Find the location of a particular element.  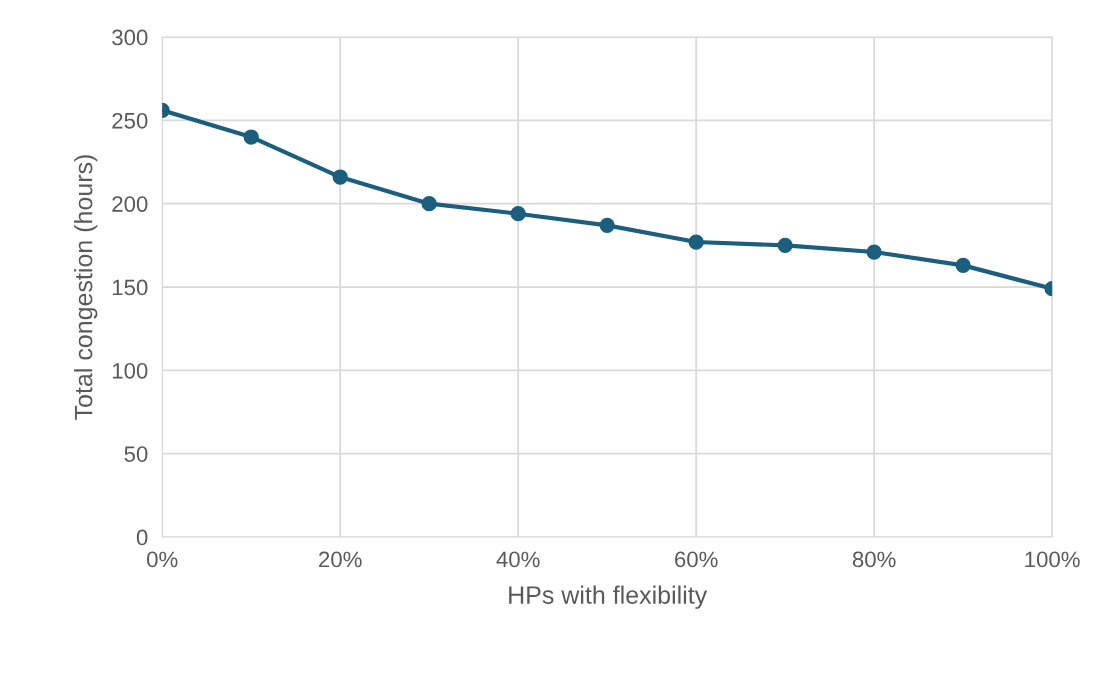

x-tick-label: 20% is located at coordinates (340, 559).